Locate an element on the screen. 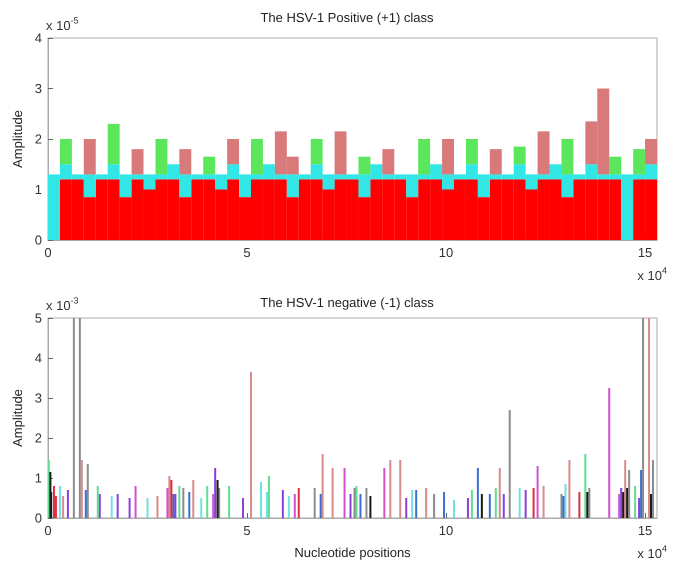 This screenshot has height=567, width=694. y-tick-label: 5 is located at coordinates (38, 318).